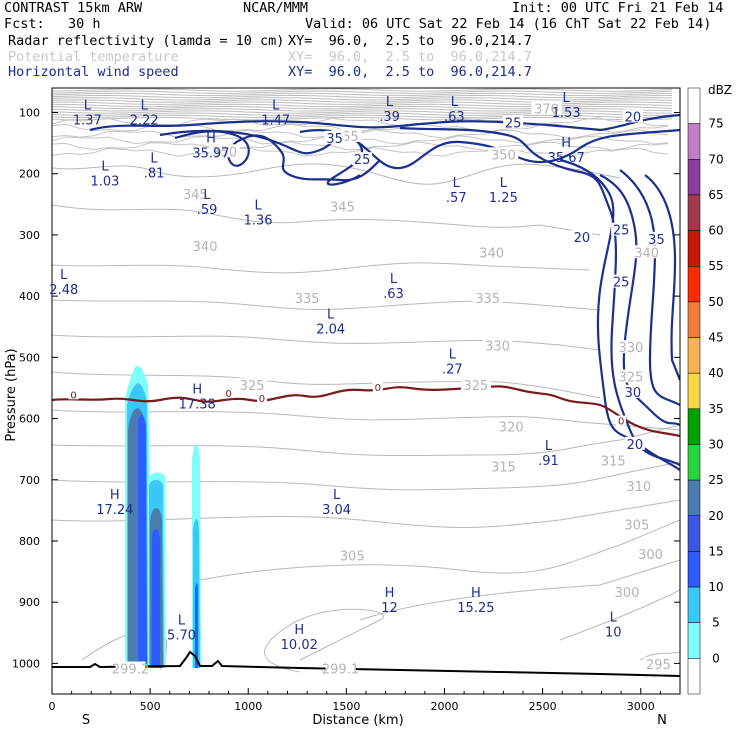 The image size is (740, 740). I want to click on extremum-value: 1.37, so click(87, 120).